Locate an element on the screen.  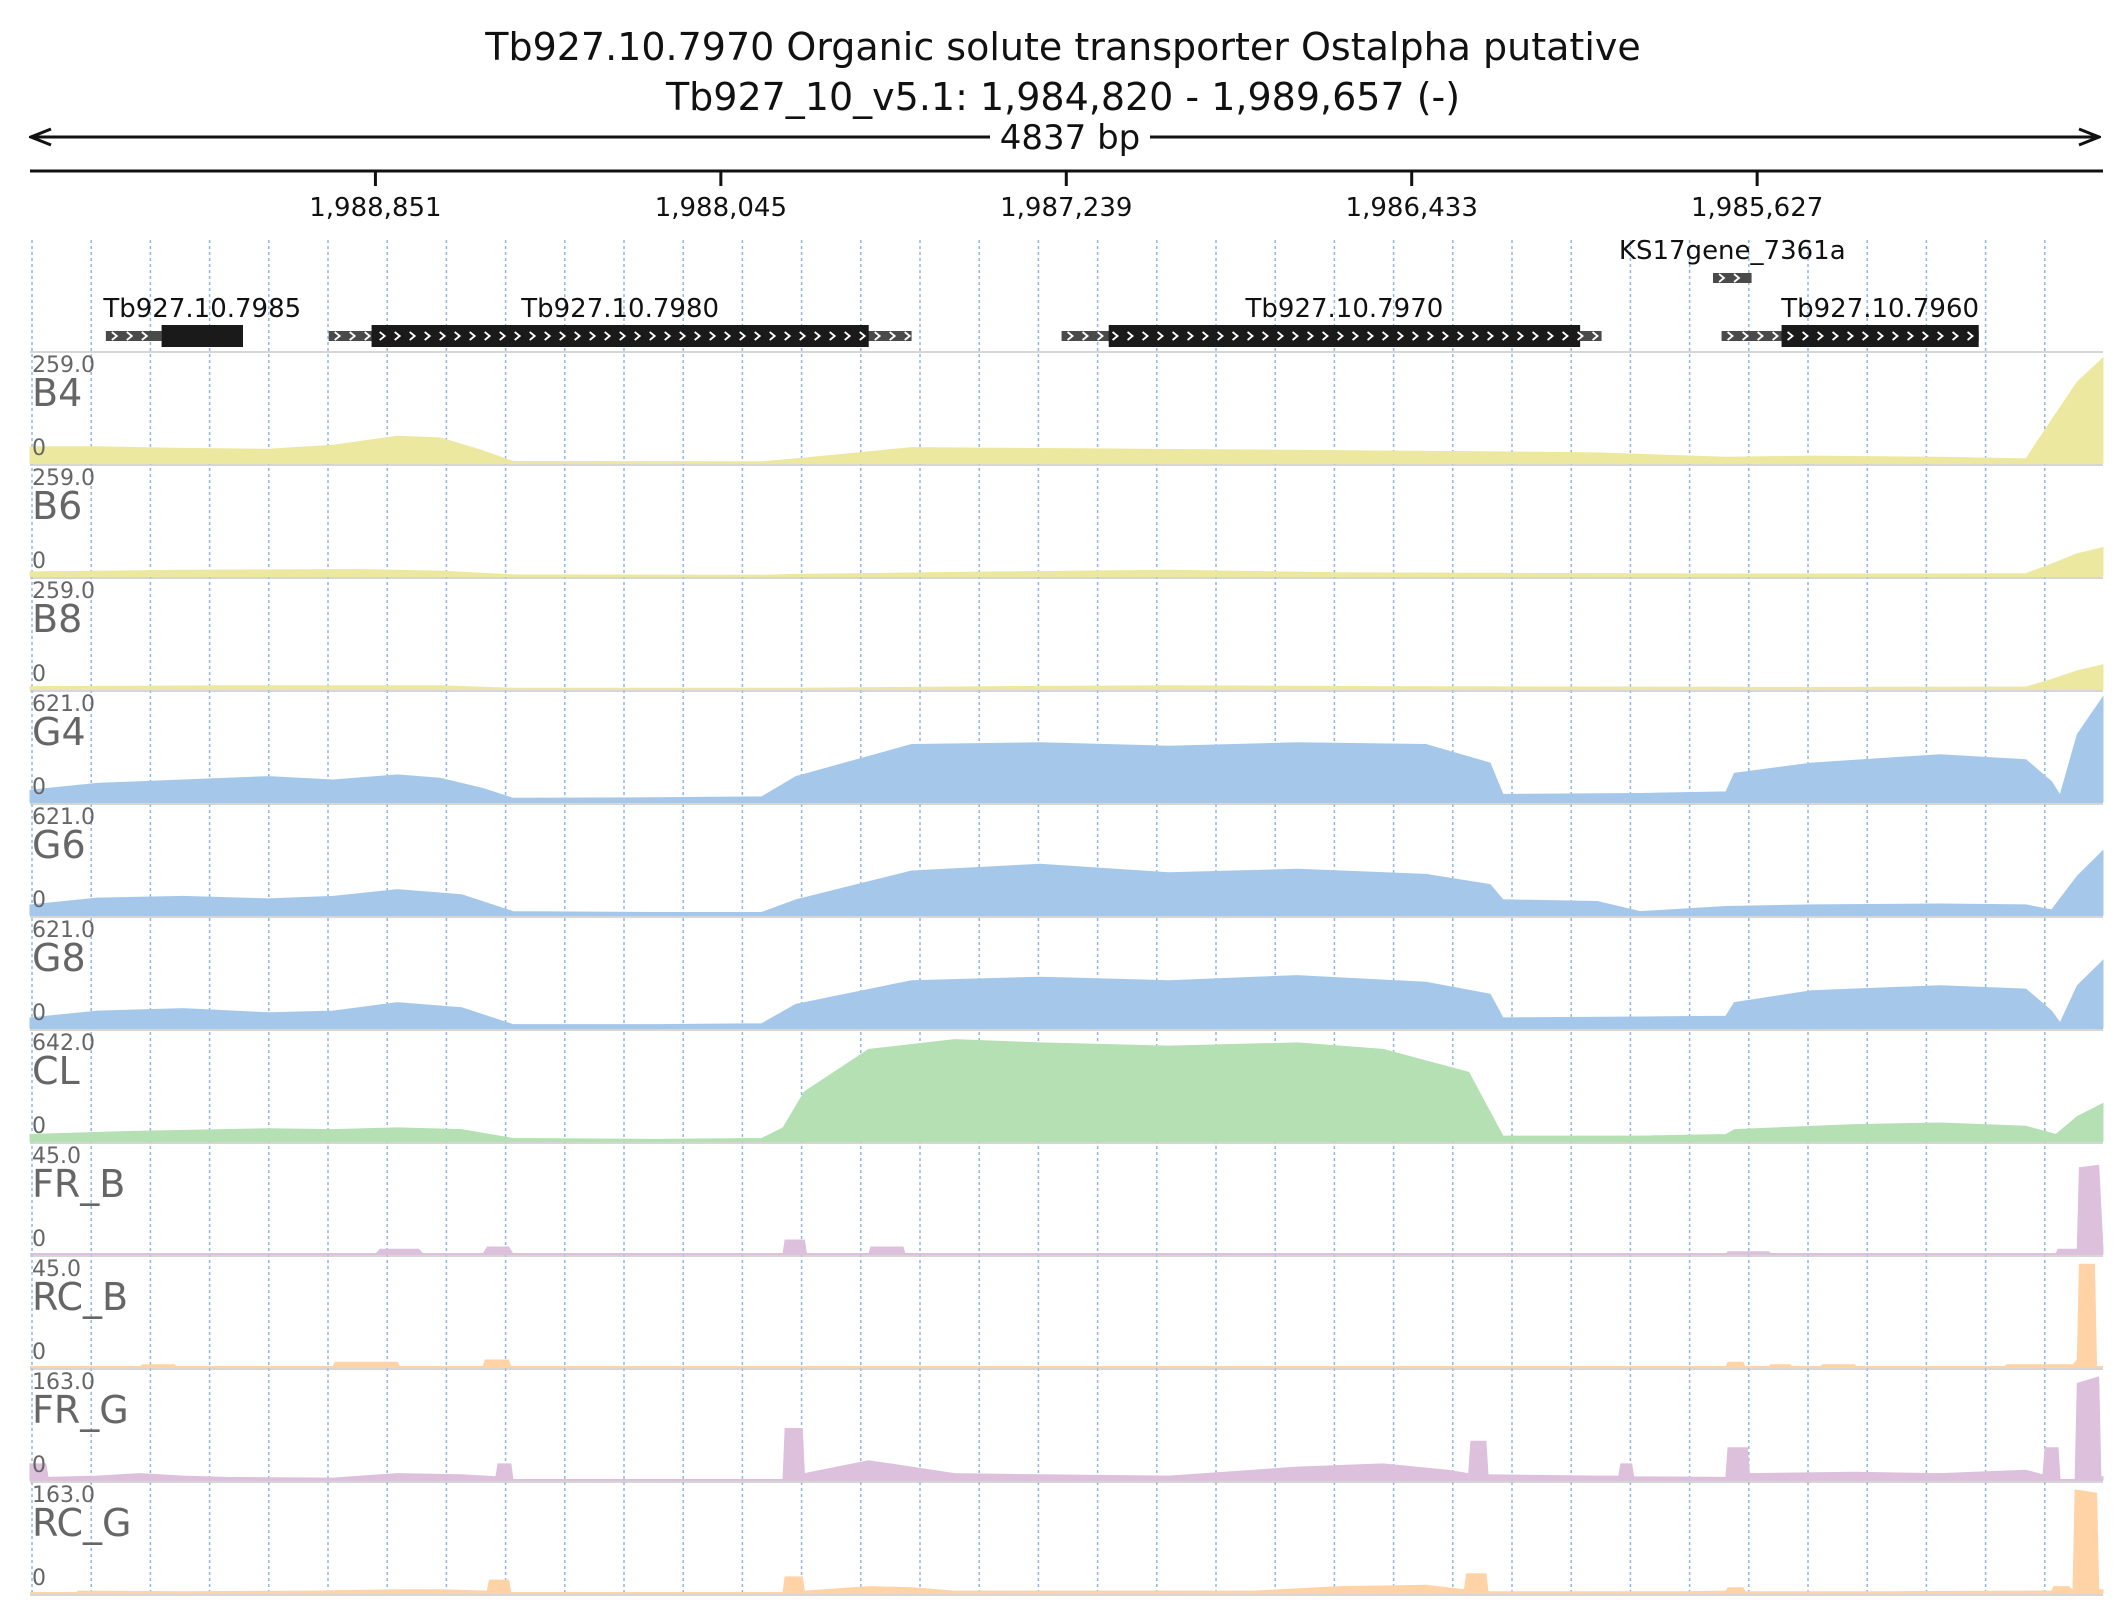
track-max-label: 642.0 is located at coordinates (63, 1043).